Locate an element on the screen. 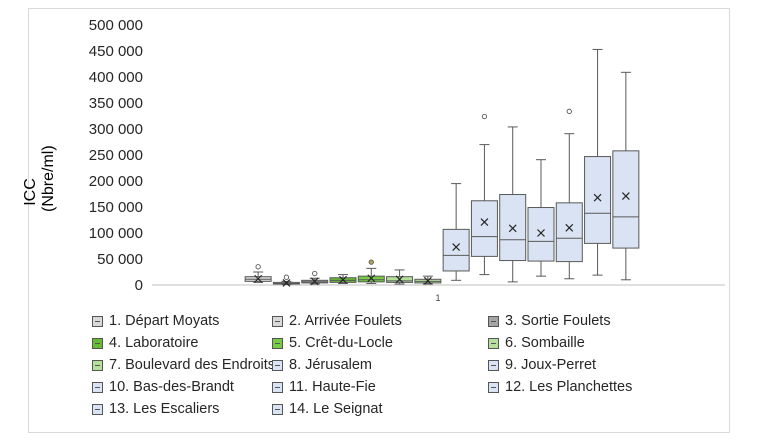 Image resolution: width=760 pixels, height=440 pixels. legend-label: 3. Sortie Foulets is located at coordinates (558, 321).